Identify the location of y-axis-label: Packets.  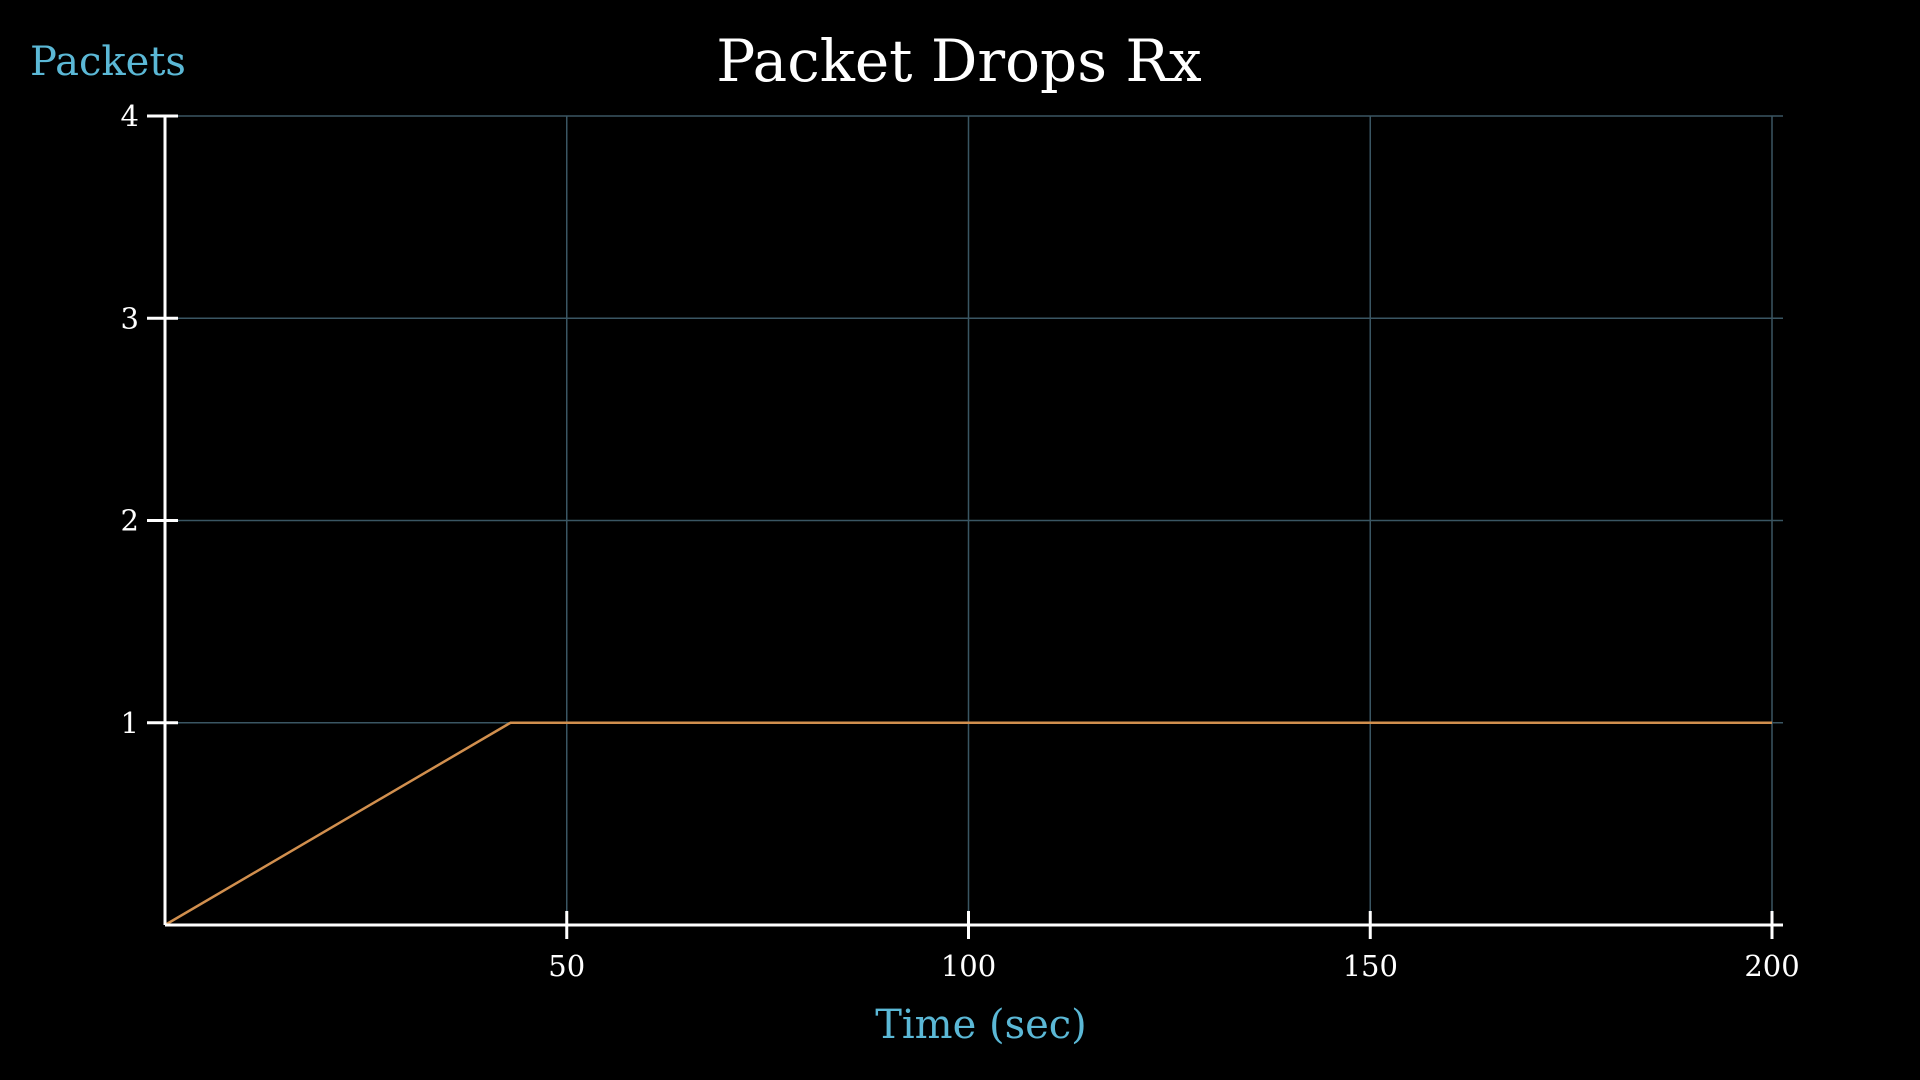
(108, 62).